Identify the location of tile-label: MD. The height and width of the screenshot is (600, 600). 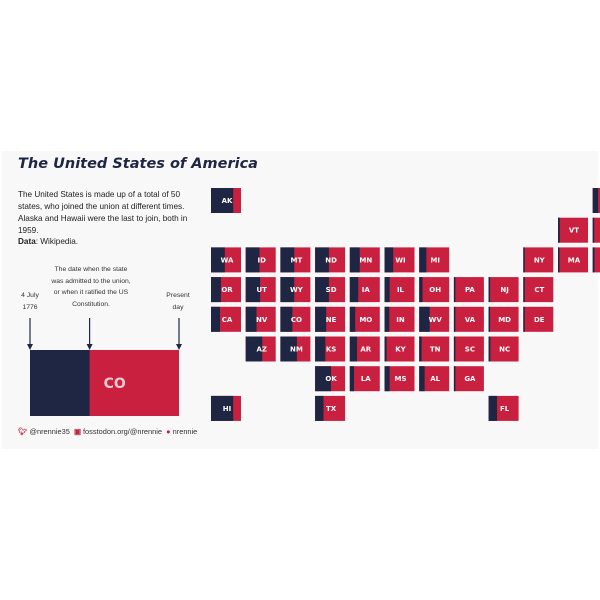
(504, 320).